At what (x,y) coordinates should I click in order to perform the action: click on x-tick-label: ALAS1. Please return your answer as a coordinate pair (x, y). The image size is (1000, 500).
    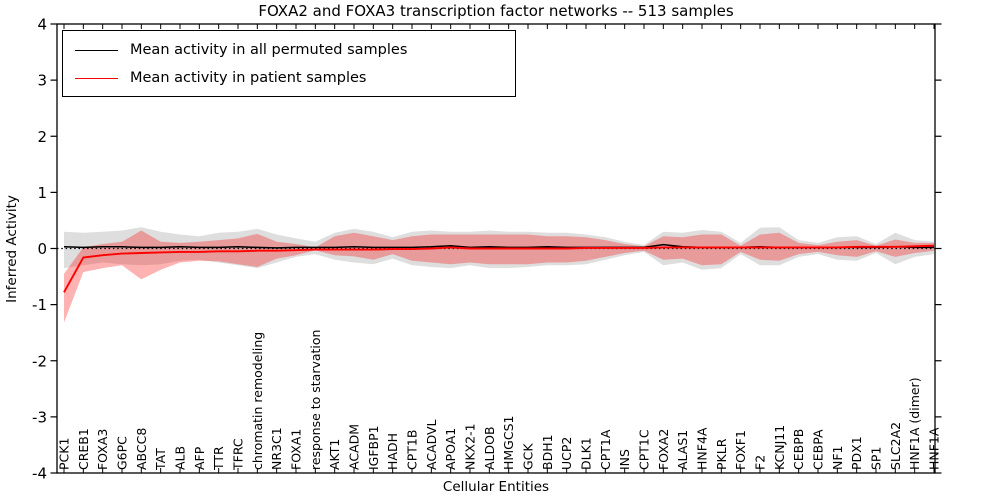
    Looking at the image, I should click on (682, 450).